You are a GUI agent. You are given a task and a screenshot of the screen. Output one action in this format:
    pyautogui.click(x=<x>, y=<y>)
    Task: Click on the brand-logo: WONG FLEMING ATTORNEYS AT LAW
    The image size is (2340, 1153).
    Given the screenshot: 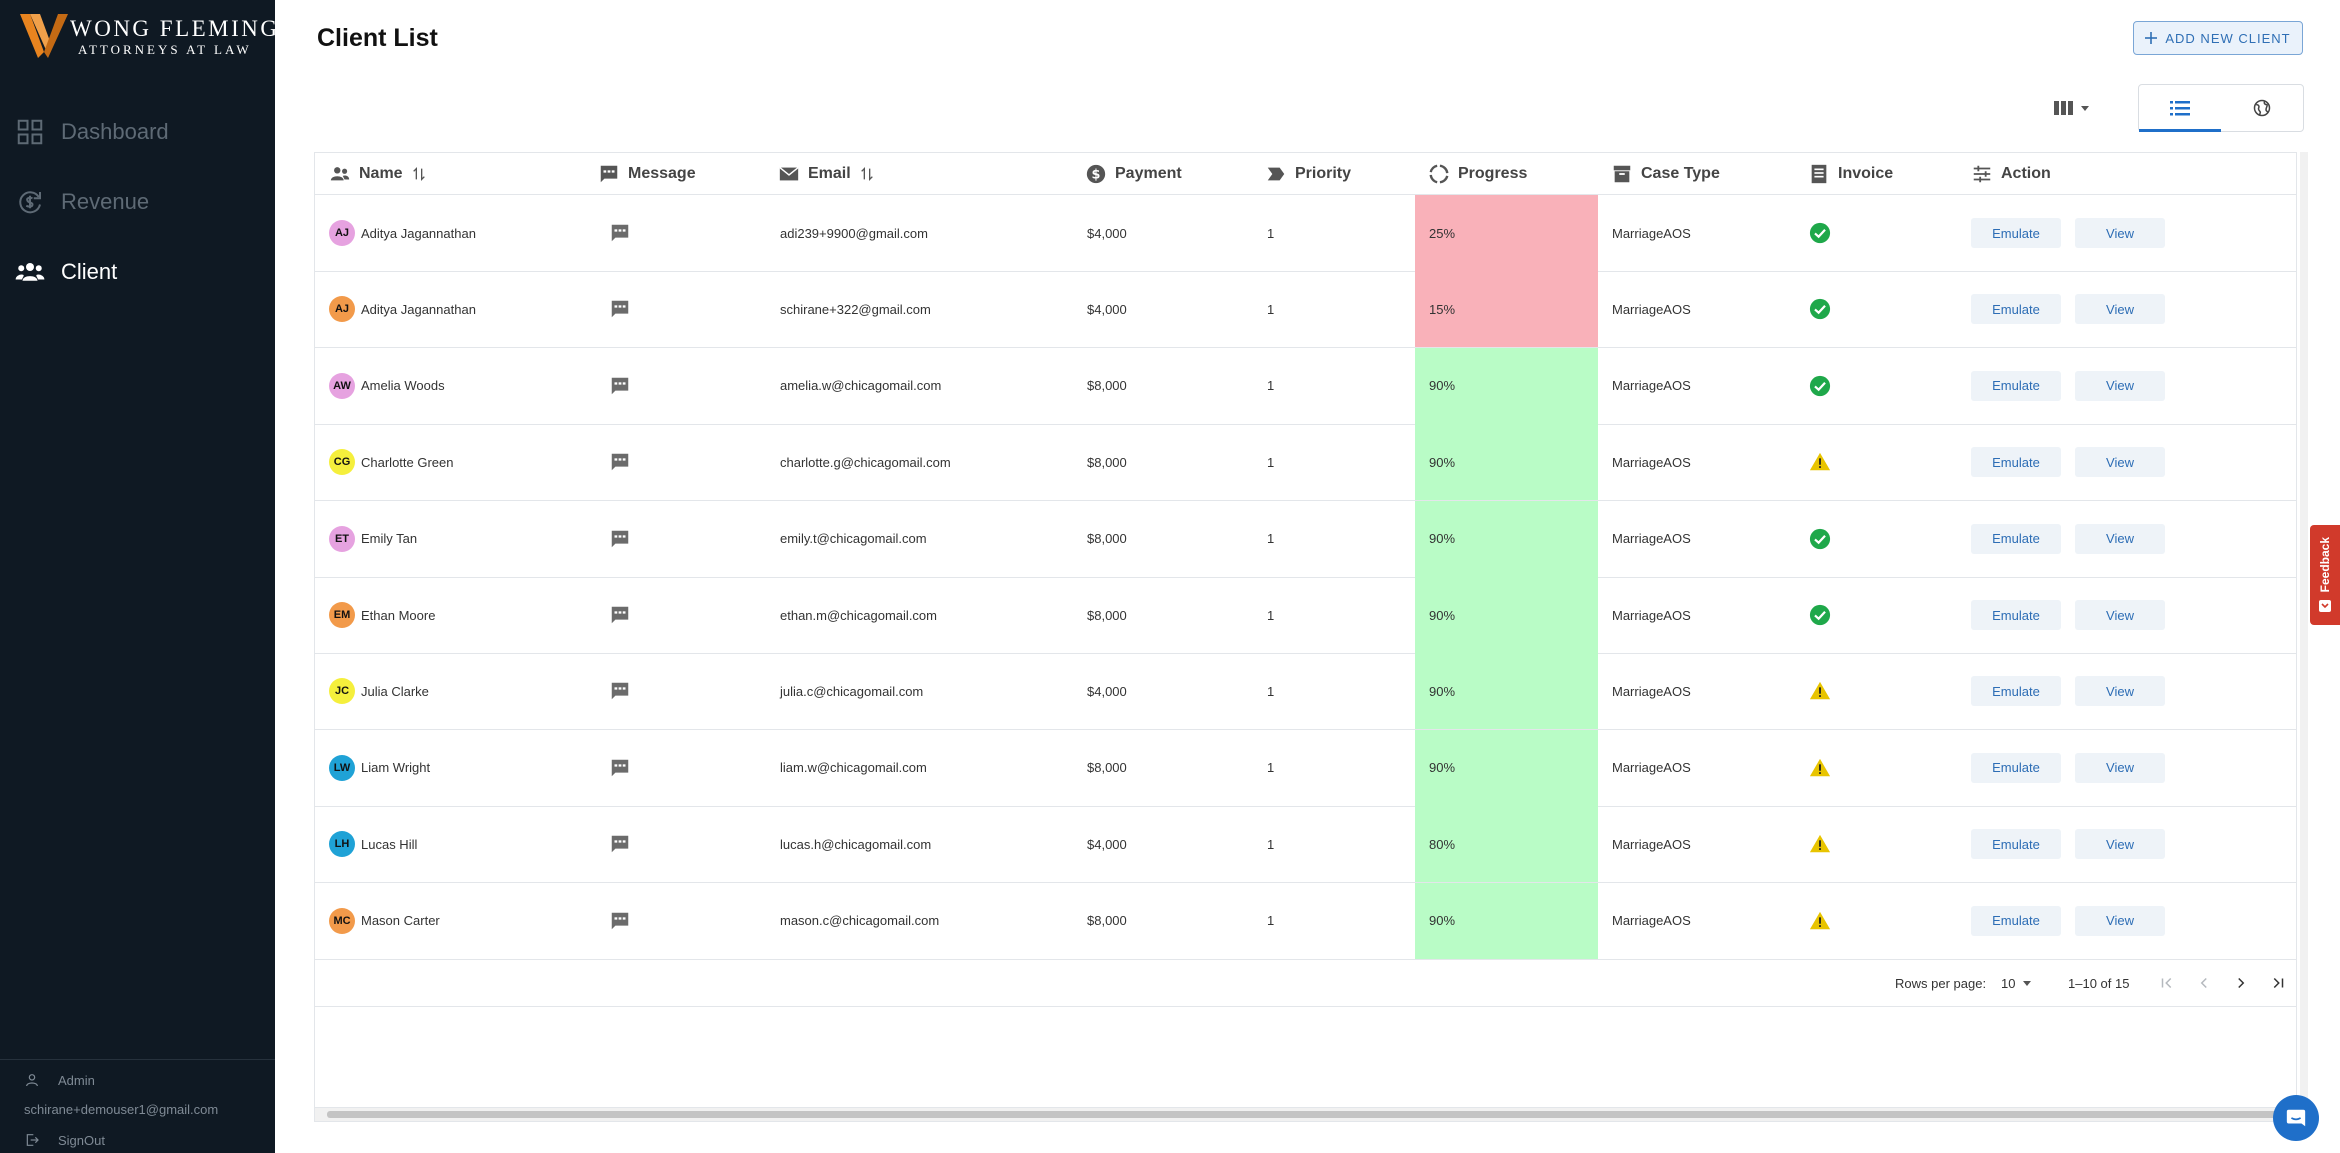 What is the action you would take?
    pyautogui.click(x=148, y=37)
    